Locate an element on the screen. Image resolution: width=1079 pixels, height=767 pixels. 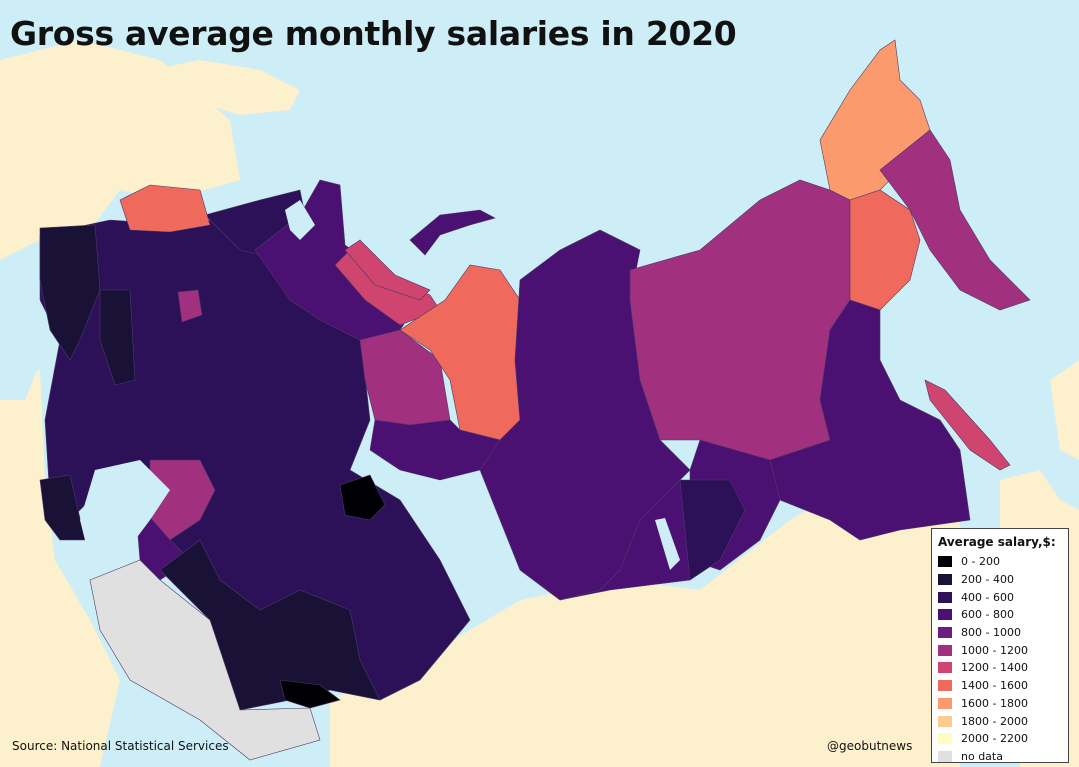
region-tyumen is located at coordinates (435, 450).